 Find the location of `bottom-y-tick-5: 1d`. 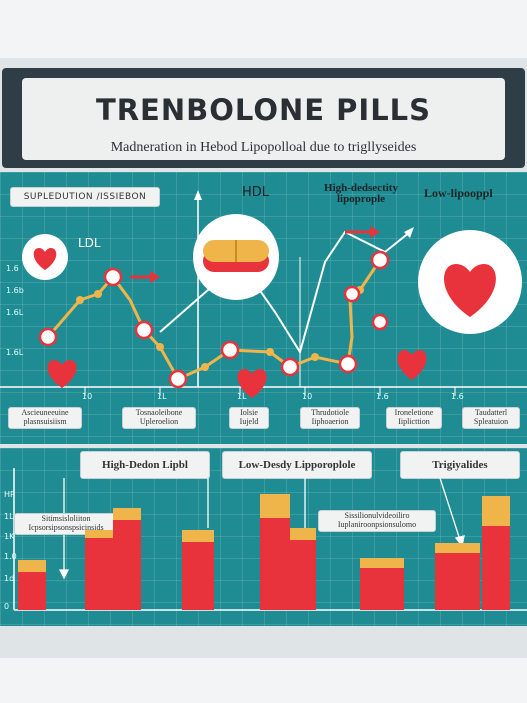

bottom-y-tick-5: 1d is located at coordinates (9, 578).